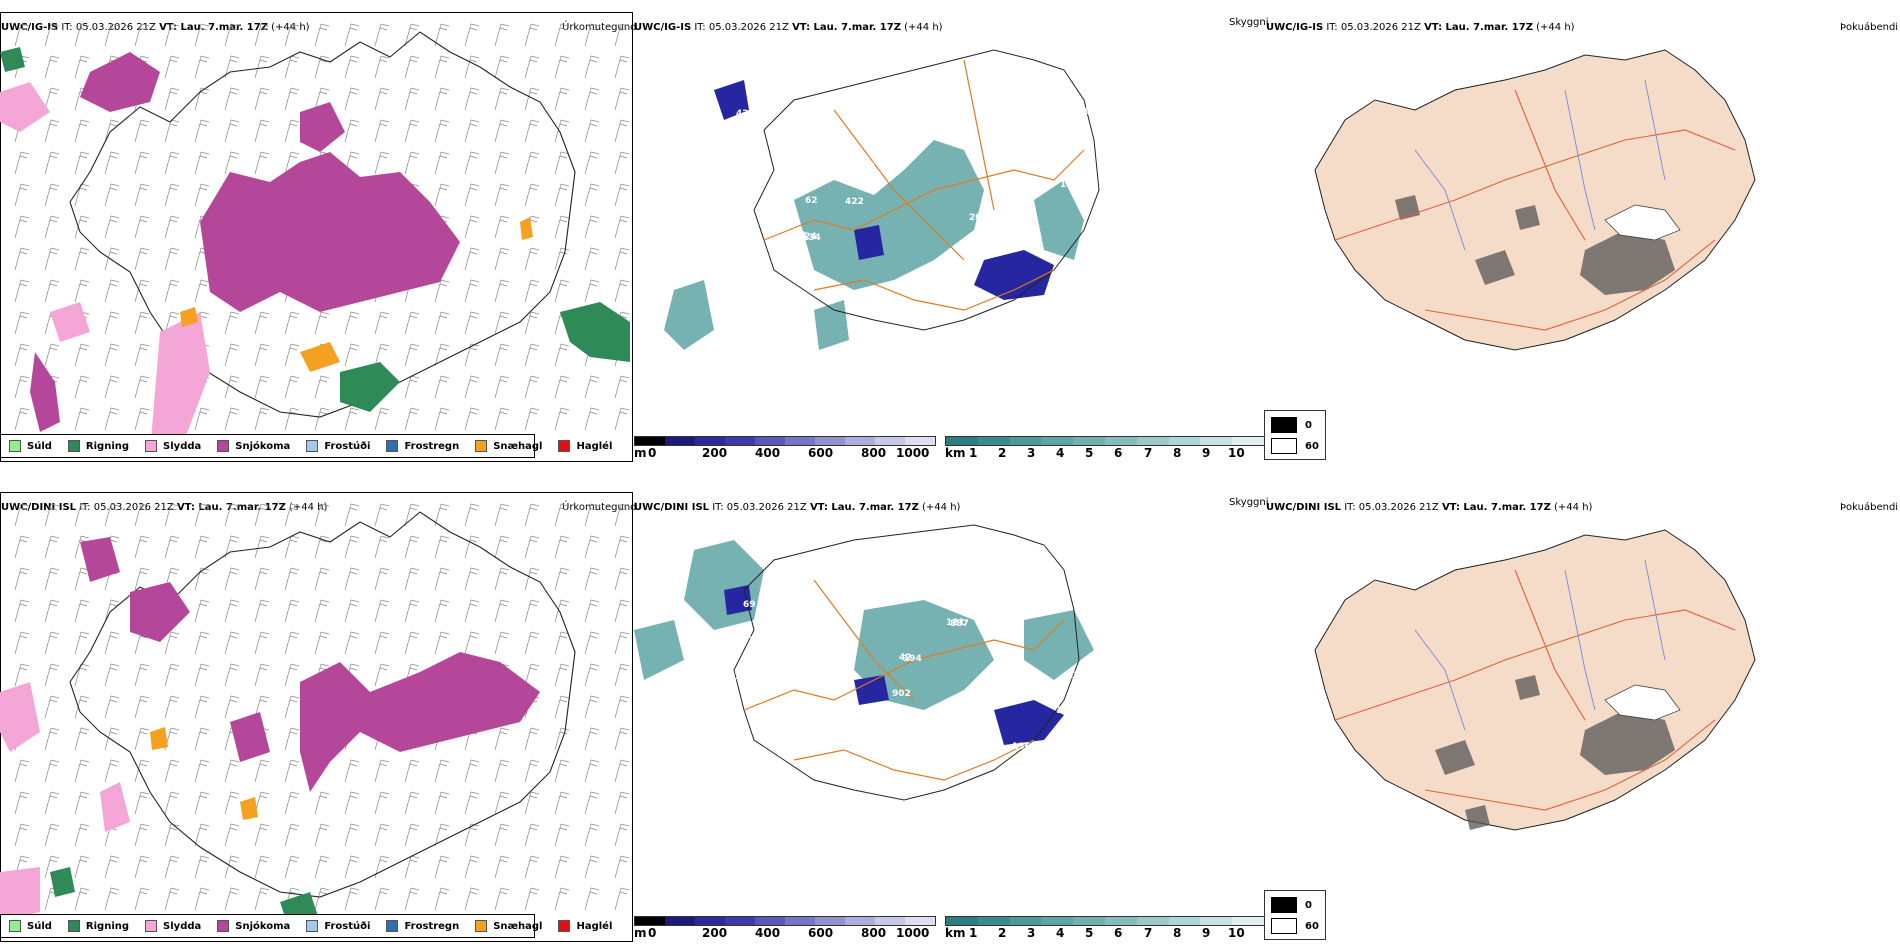  Describe the element at coordinates (1249, 22) in the screenshot. I see `cloud-title-top: Skyggni` at that location.